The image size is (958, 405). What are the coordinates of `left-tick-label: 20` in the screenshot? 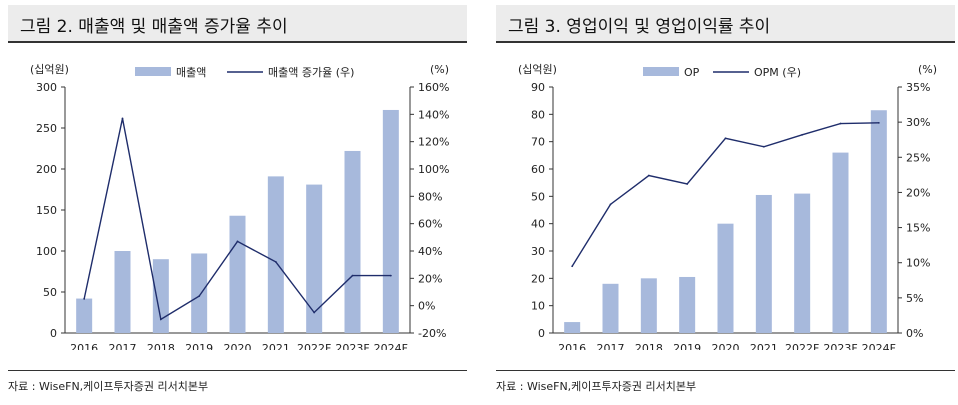 It's located at (538, 278).